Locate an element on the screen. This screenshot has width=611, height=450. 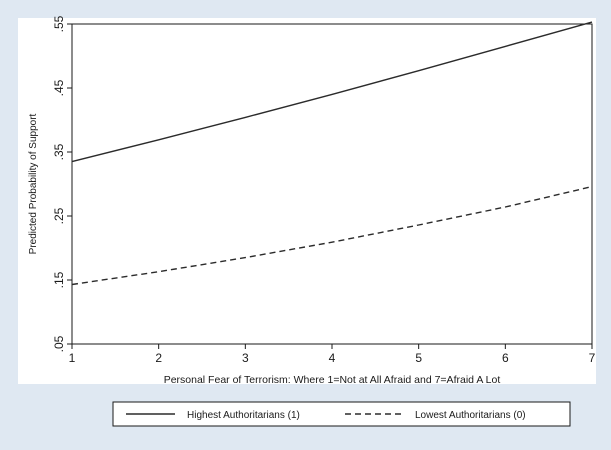
y-tick-label: .15 is located at coordinates (59, 279).